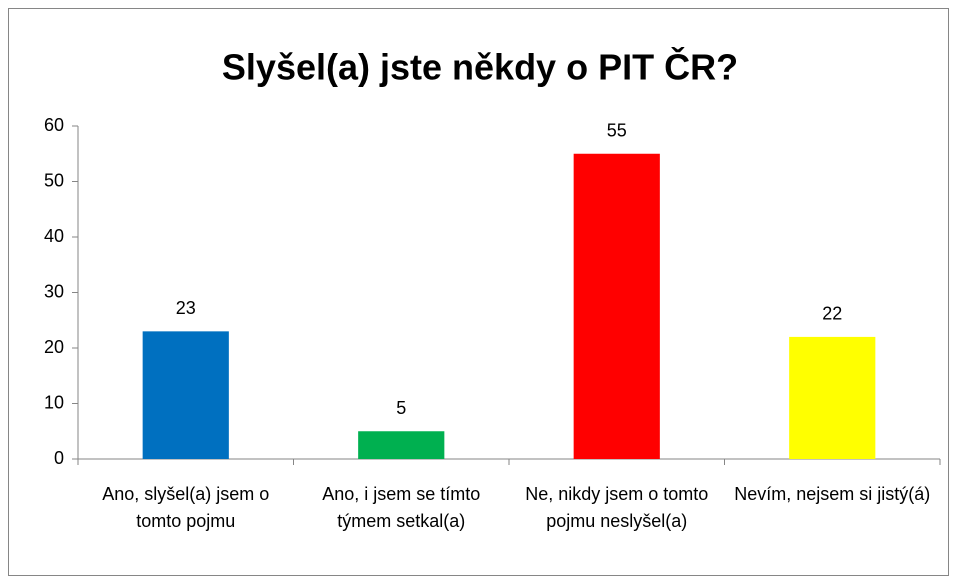  I want to click on y-tick-label: 50, so click(54, 180).